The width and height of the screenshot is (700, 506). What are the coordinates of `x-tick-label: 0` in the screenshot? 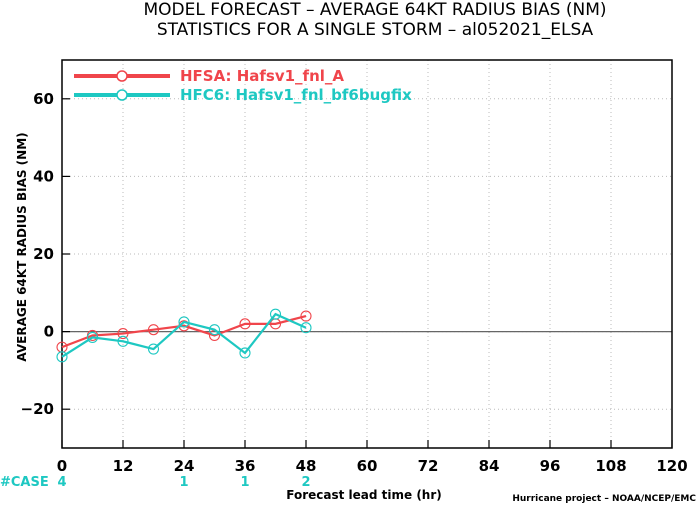 It's located at (62, 466).